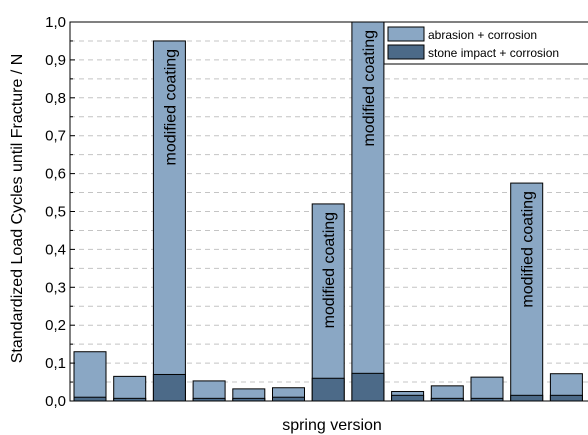 This screenshot has width=588, height=435. Describe the element at coordinates (55, 401) in the screenshot. I see `y-tick-label: 0,0` at that location.